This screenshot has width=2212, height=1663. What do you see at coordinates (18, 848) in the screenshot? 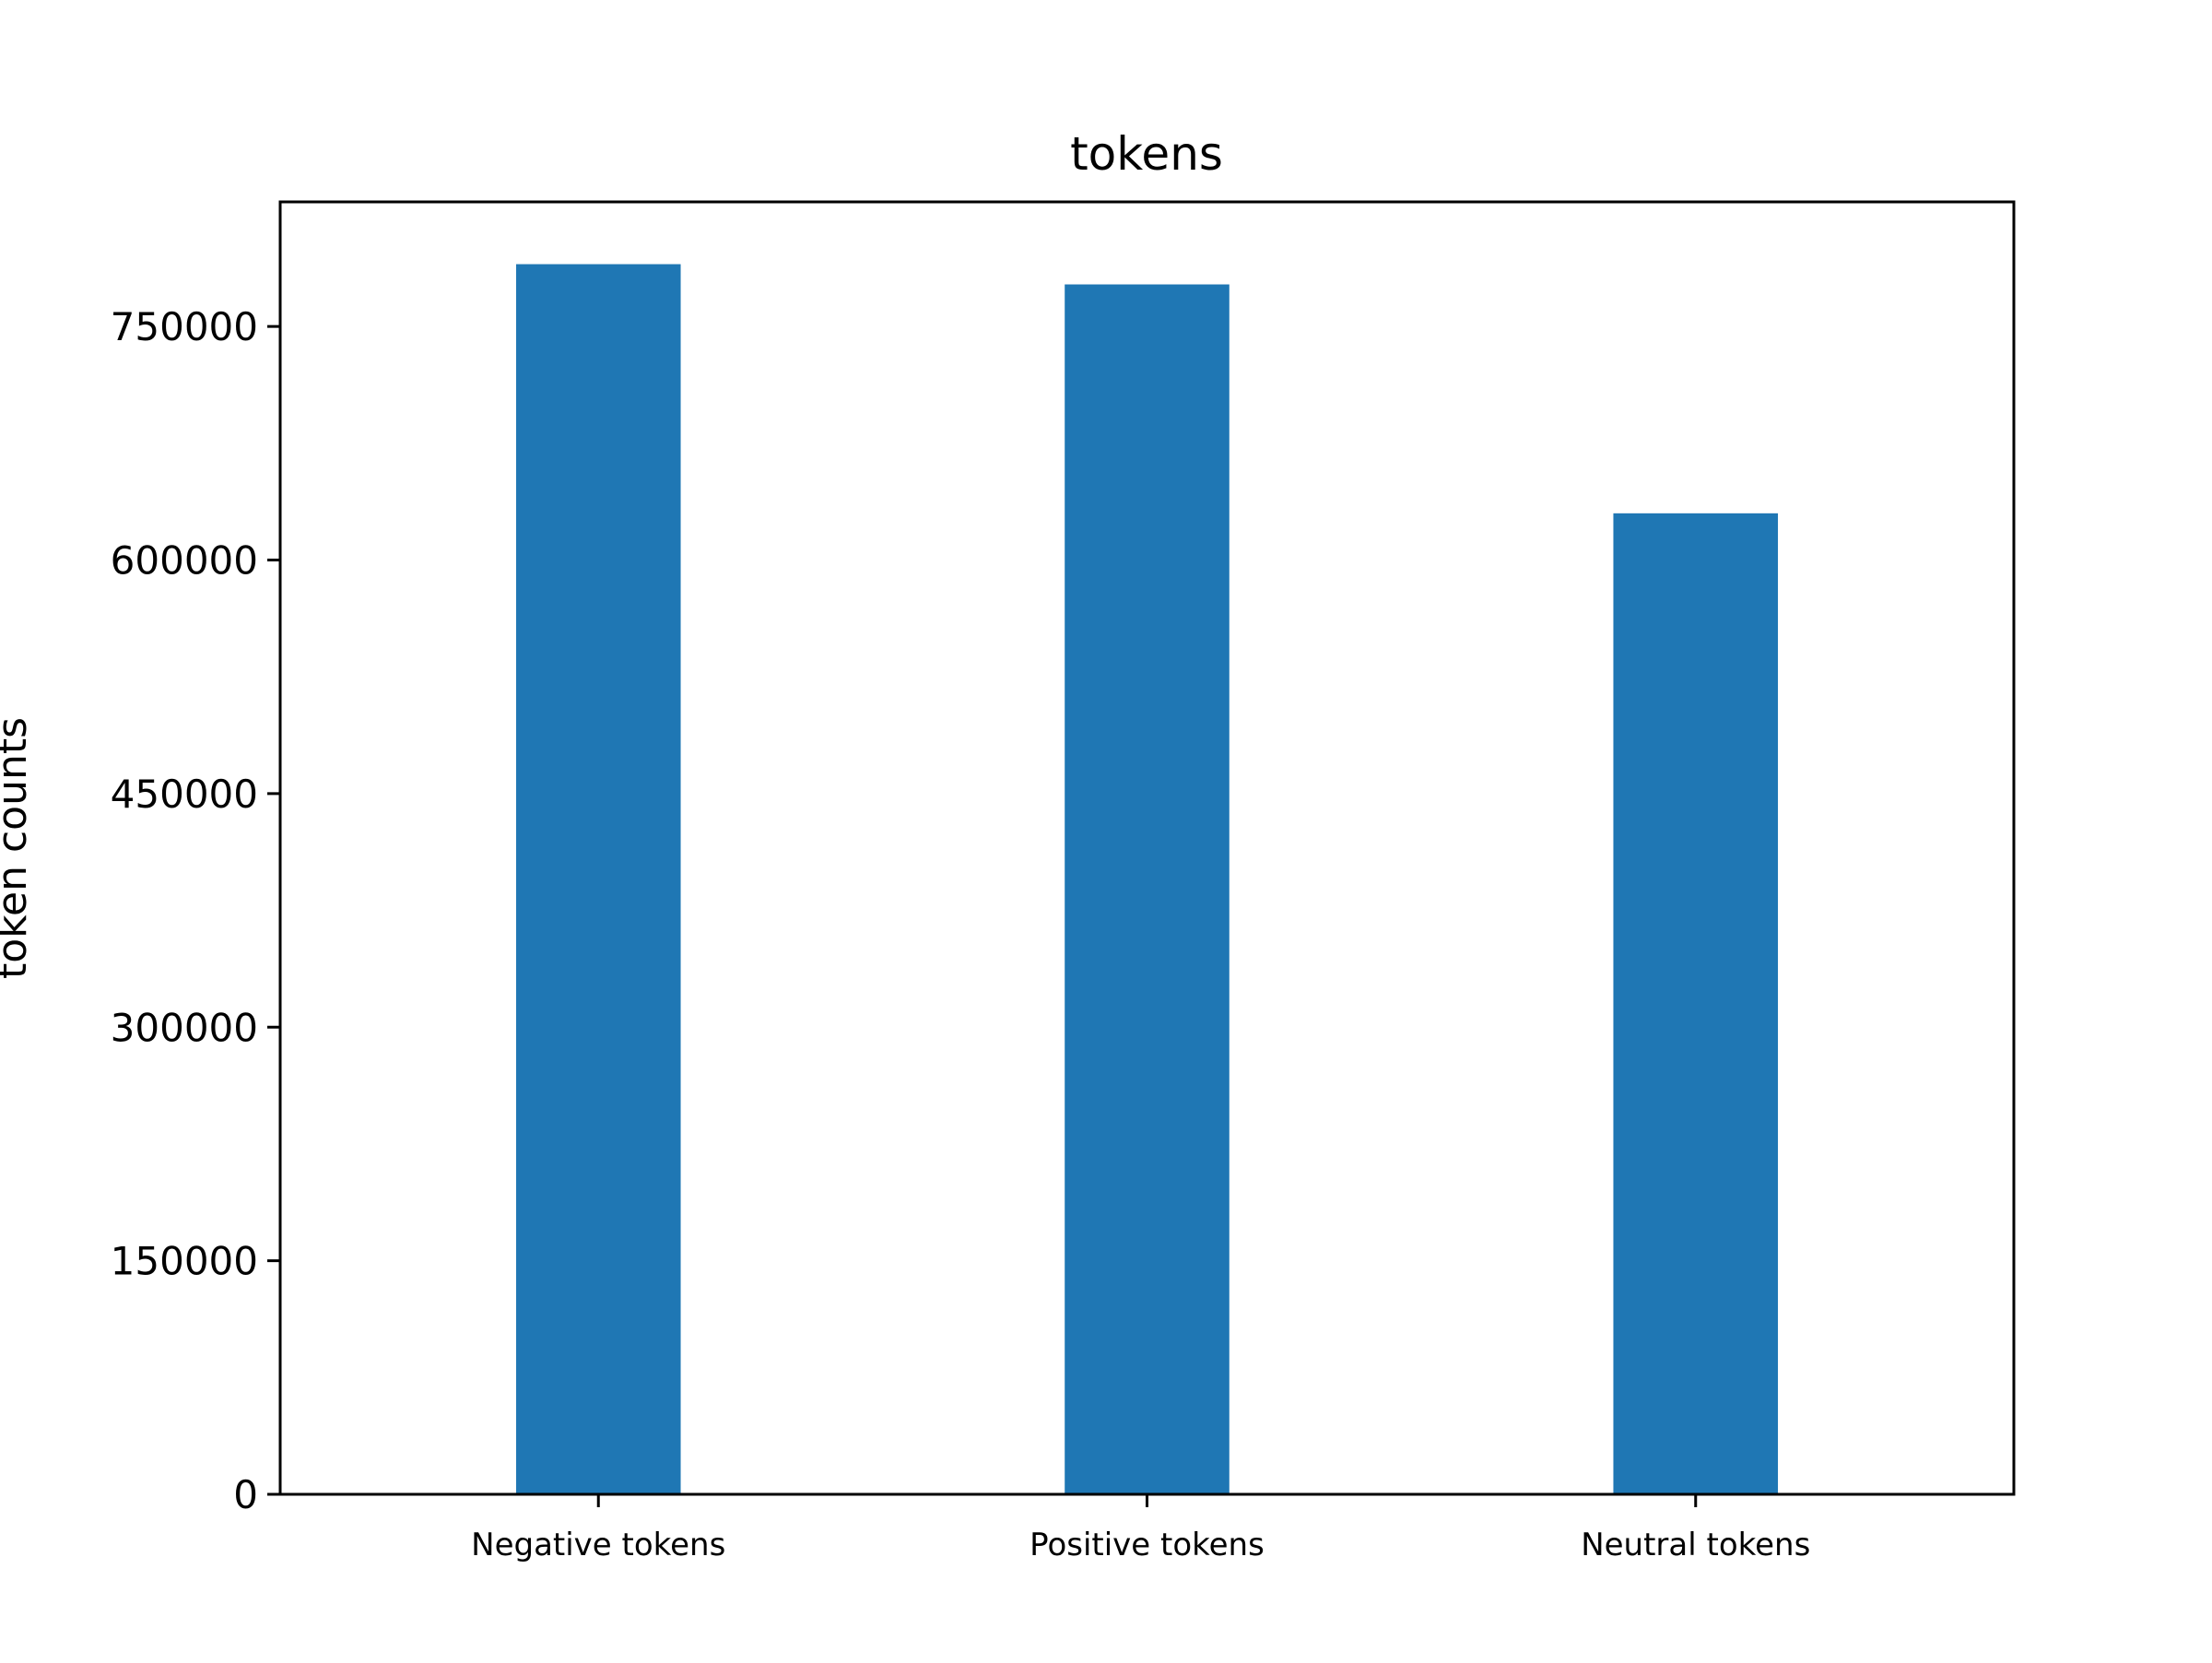
I see `y-axis-label: token counts` at bounding box center [18, 848].